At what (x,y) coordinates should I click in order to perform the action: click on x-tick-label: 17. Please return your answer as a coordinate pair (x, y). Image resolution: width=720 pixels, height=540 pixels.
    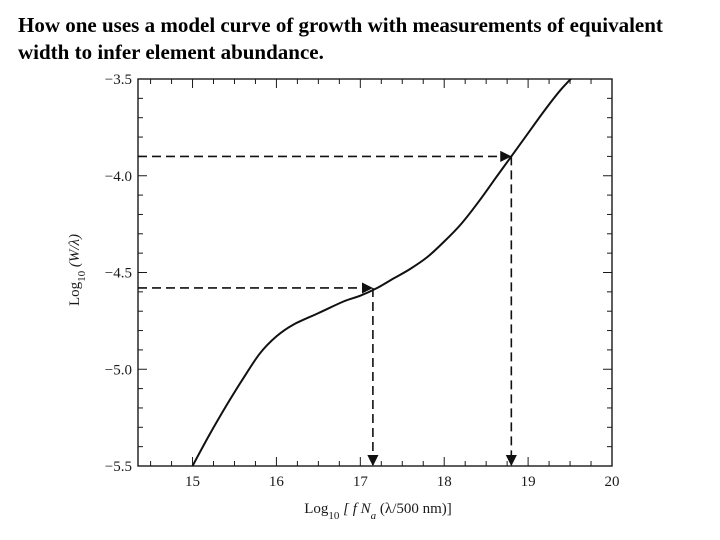
    Looking at the image, I should click on (361, 482).